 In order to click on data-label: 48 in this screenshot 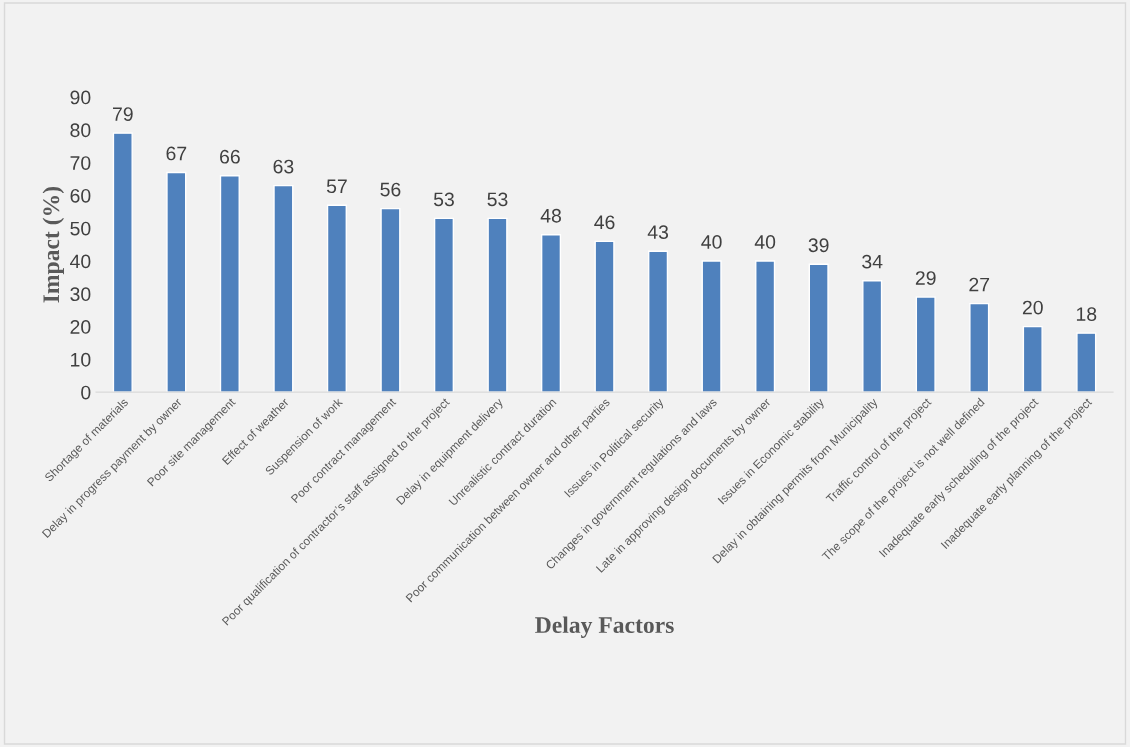, I will do `click(550, 215)`.